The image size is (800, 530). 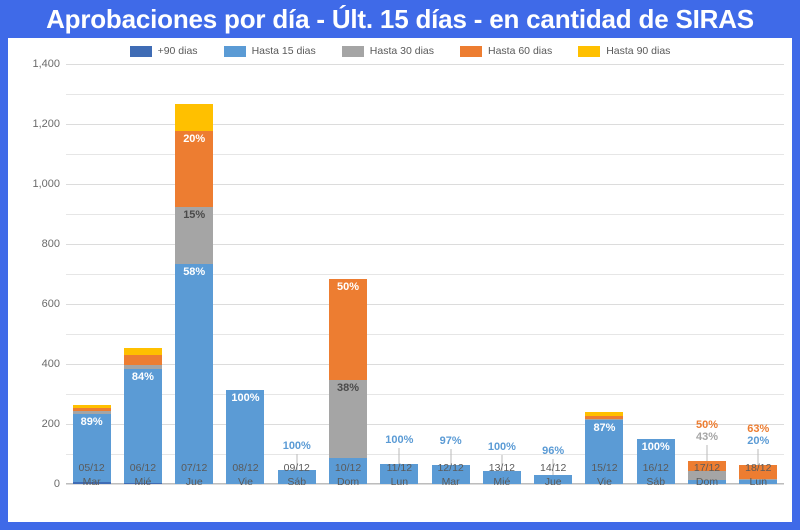 What do you see at coordinates (655, 447) in the screenshot?
I see `bar-data-label: 100%` at bounding box center [655, 447].